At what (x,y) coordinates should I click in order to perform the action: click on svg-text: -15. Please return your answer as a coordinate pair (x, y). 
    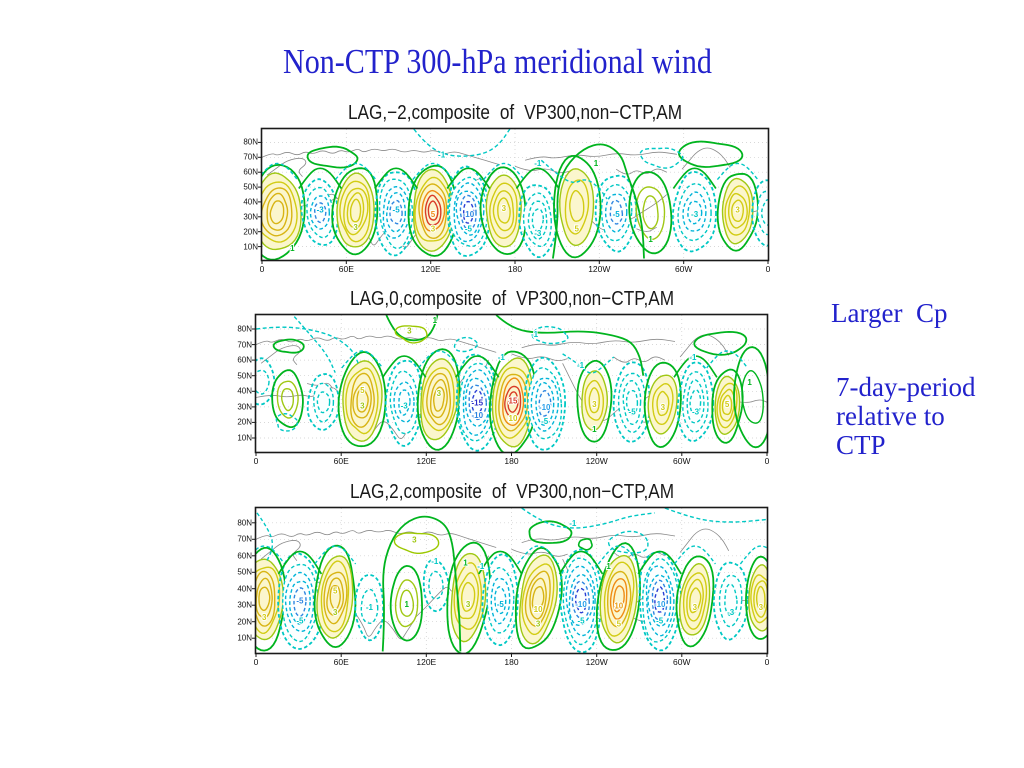
    Looking at the image, I should click on (478, 402).